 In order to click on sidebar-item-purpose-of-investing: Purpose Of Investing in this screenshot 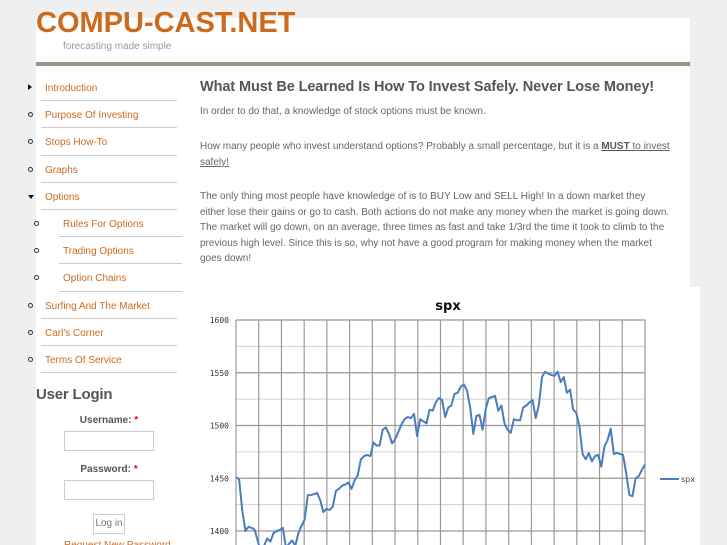, I will do `click(95, 115)`.